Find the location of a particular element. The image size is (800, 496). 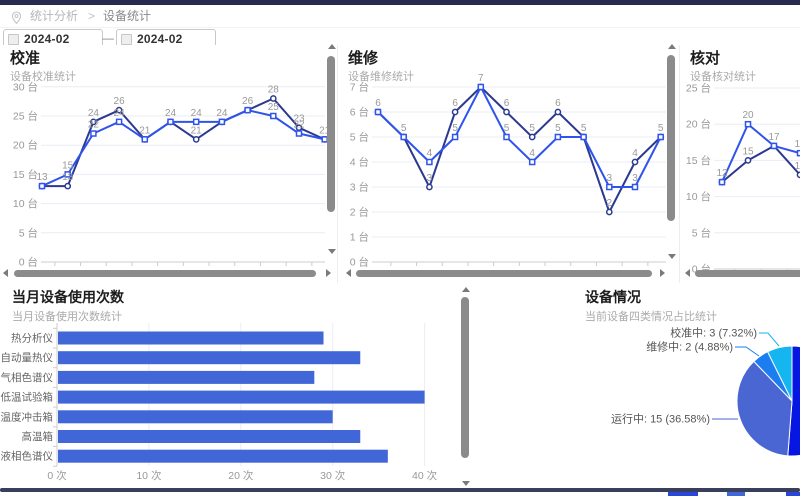

status-title: 设备情况 is located at coordinates (613, 297).